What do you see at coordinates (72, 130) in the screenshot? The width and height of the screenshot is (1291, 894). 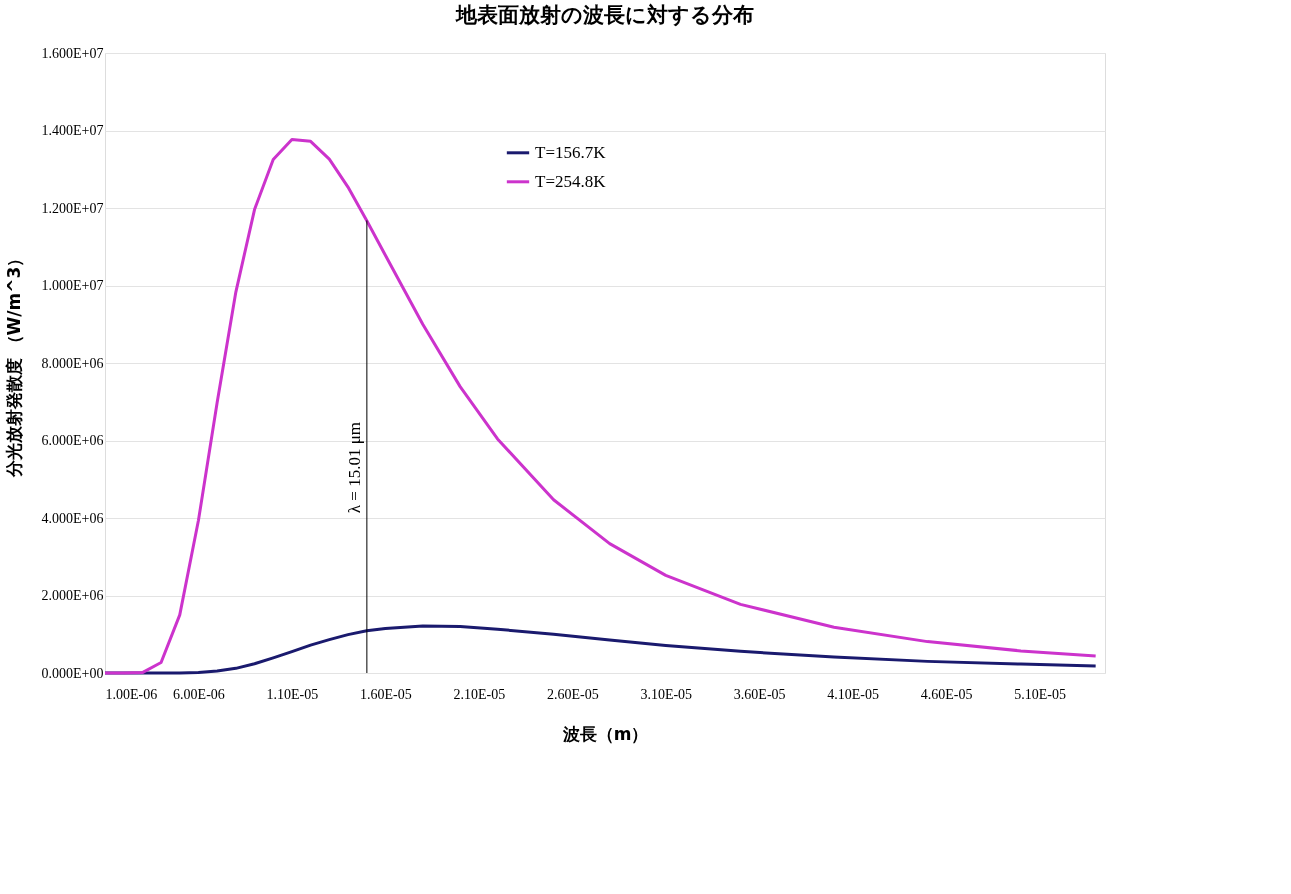 I see `y-tick-label: 1.400E+07` at bounding box center [72, 130].